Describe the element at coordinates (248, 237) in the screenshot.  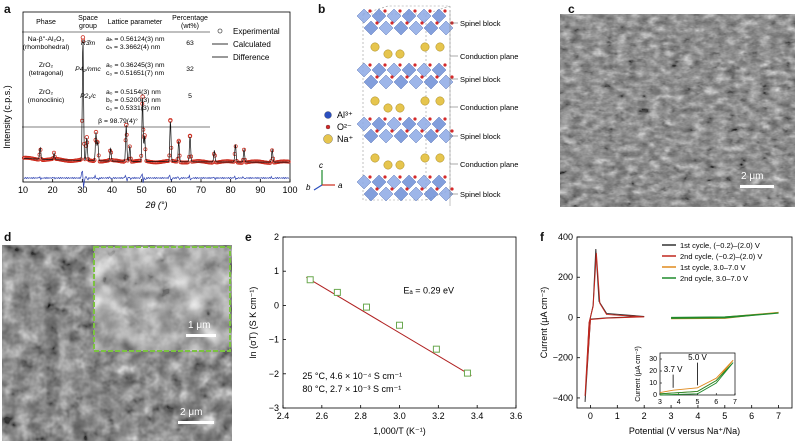
I see `panel-e-label: e` at that location.